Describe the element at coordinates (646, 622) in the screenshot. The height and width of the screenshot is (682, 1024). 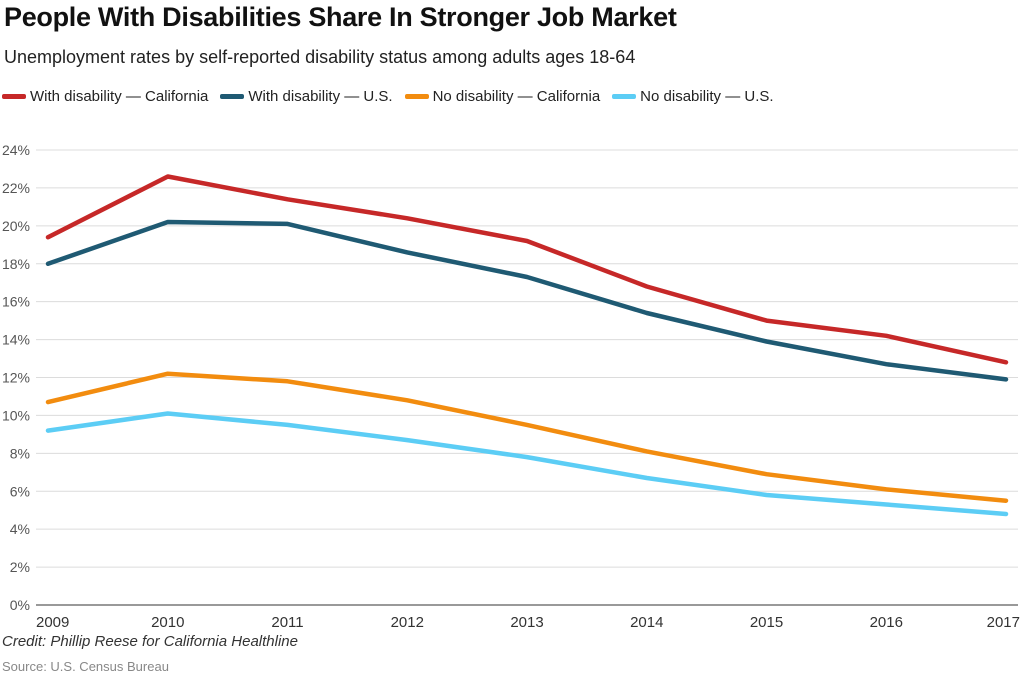
I see `x-tick-label: 2014` at that location.